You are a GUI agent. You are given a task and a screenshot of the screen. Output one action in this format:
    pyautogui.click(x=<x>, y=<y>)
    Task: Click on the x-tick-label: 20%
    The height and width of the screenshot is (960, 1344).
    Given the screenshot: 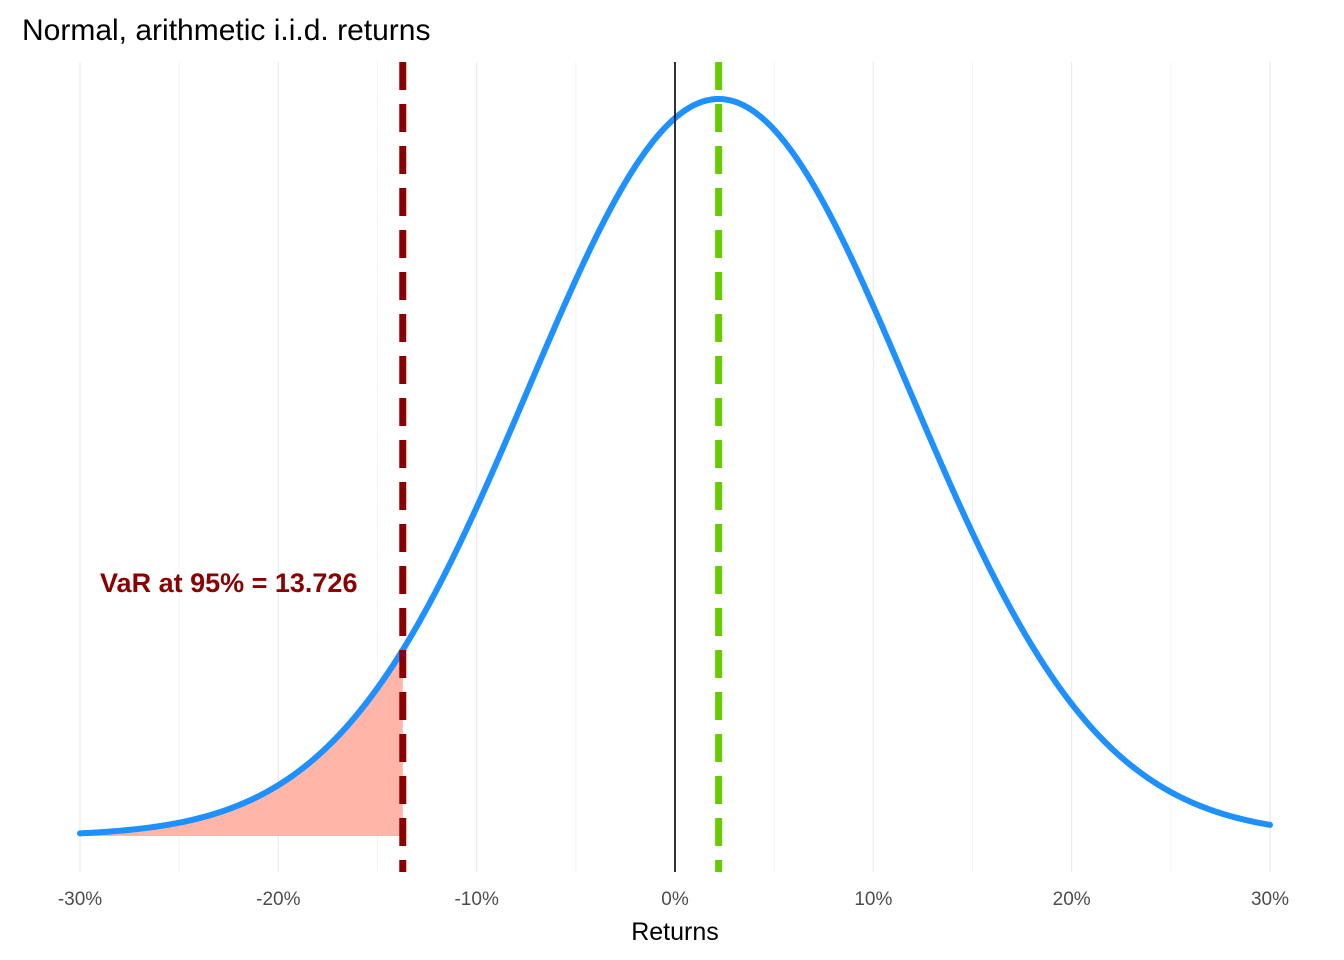 What is the action you would take?
    pyautogui.click(x=1072, y=899)
    